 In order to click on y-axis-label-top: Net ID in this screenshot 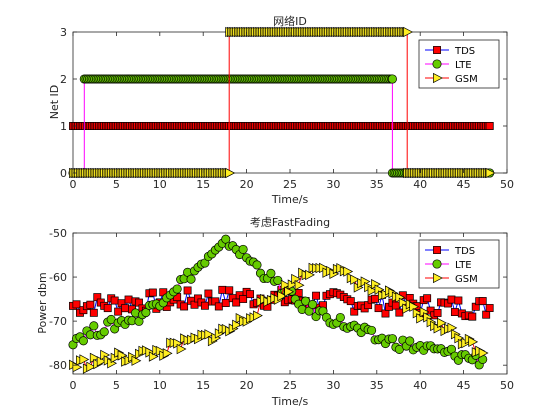, I will do `click(54, 102)`.